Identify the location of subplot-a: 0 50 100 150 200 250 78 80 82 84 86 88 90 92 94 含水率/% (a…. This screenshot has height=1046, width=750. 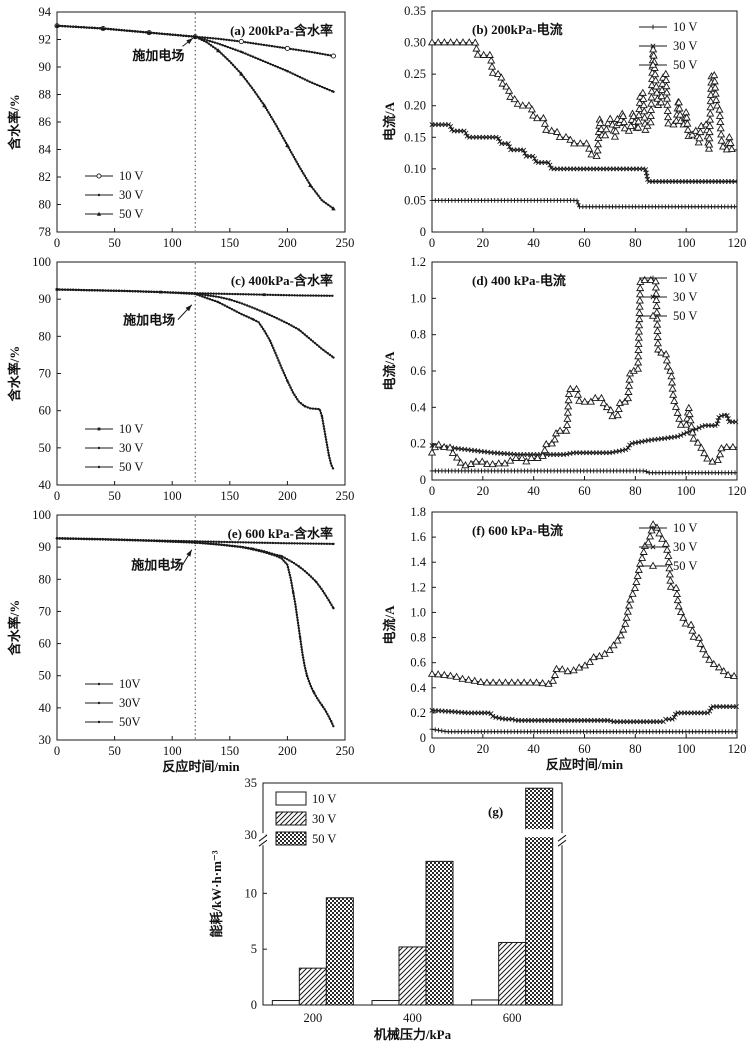
(180, 127).